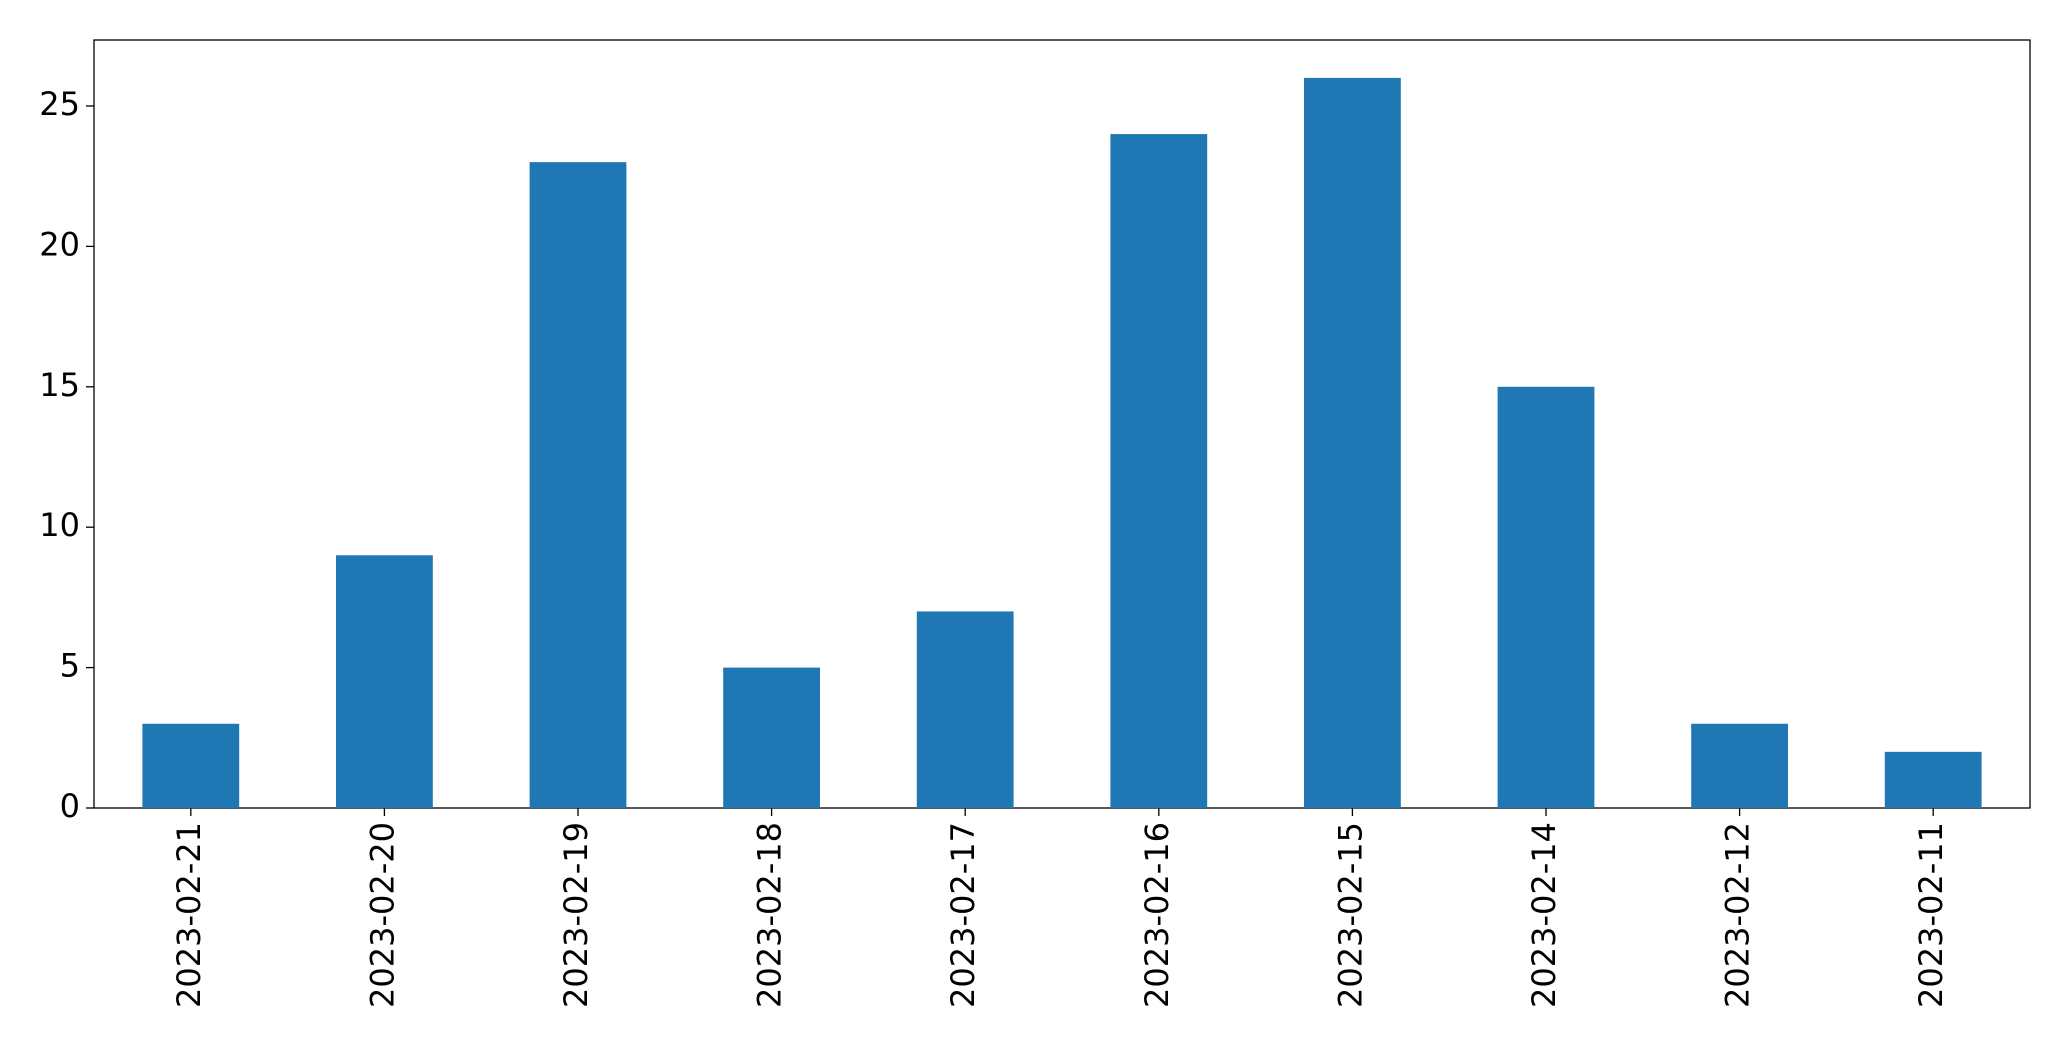  I want to click on x-tick-label: 2023-02-11, so click(1931, 915).